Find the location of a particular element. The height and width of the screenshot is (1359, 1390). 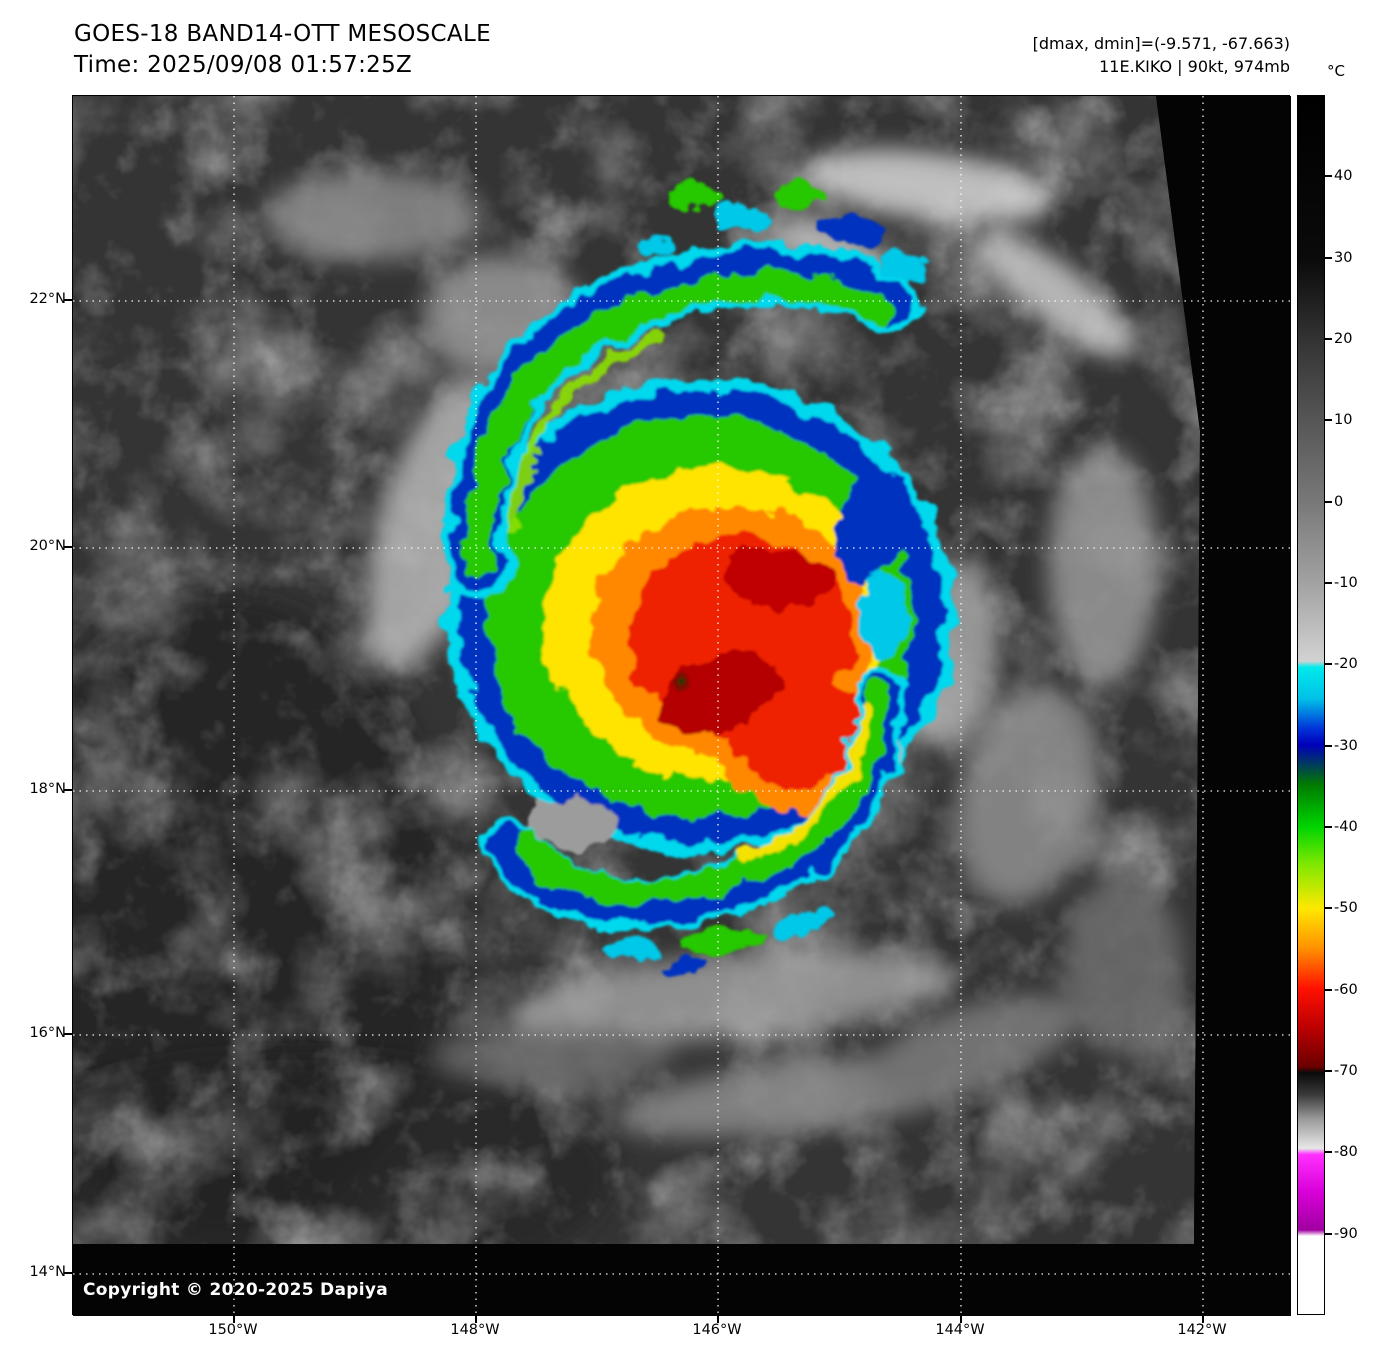

colorbar-tick-label: 30 is located at coordinates (1343, 258).